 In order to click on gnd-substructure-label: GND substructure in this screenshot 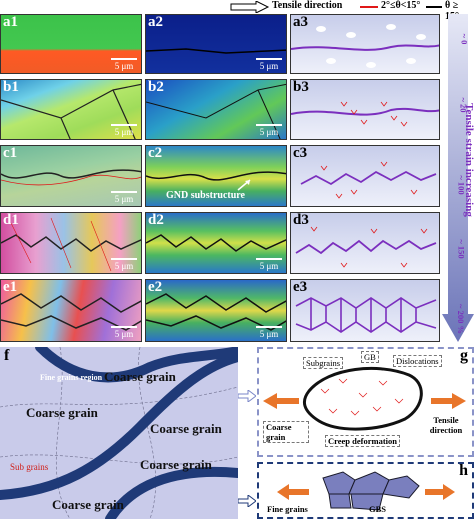, I will do `click(205, 195)`.